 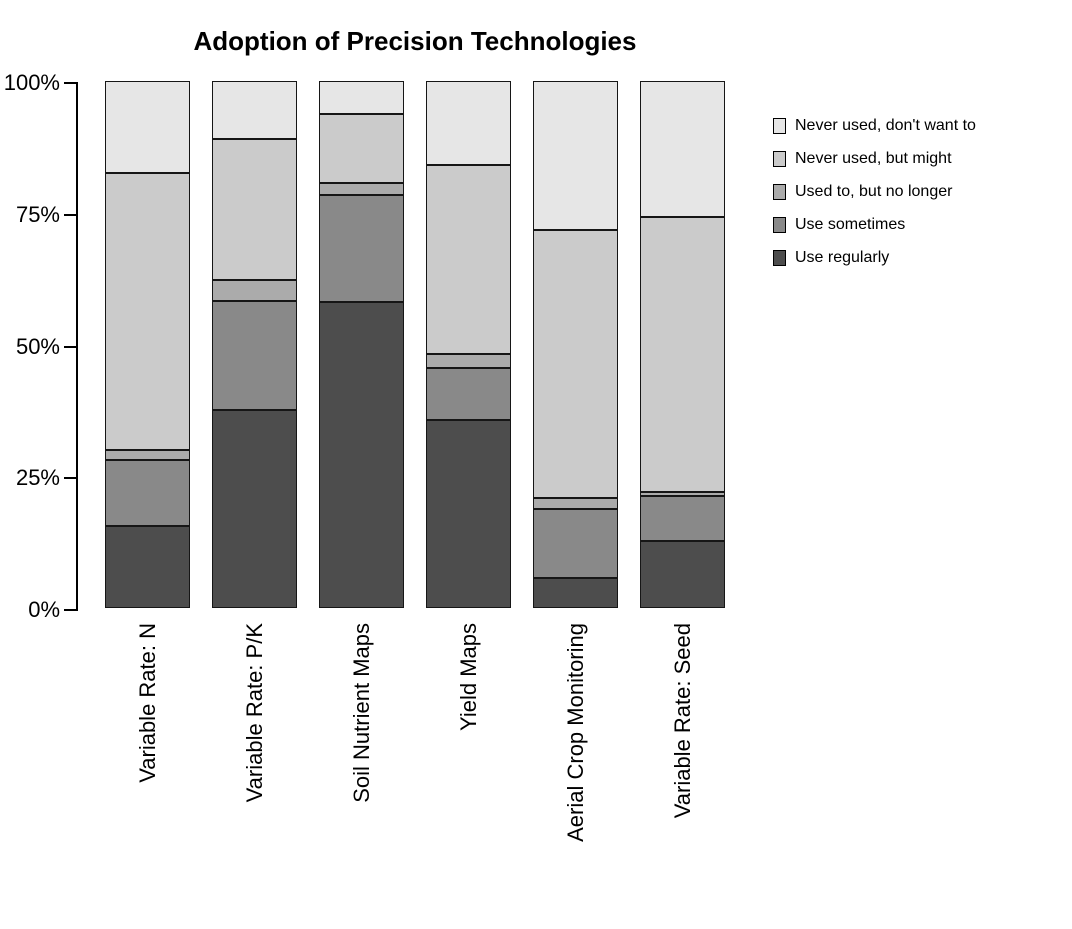 I want to click on legend-label: Use regularly, so click(x=842, y=257).